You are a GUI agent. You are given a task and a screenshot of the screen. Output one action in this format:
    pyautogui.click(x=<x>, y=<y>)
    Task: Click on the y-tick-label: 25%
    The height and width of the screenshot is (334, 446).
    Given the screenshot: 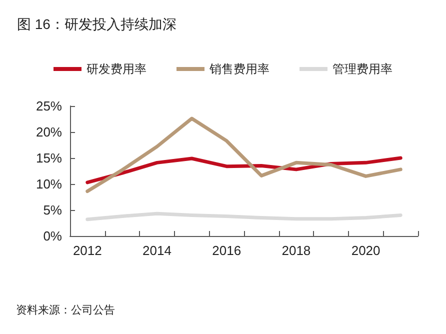 What is the action you would take?
    pyautogui.click(x=49, y=106)
    